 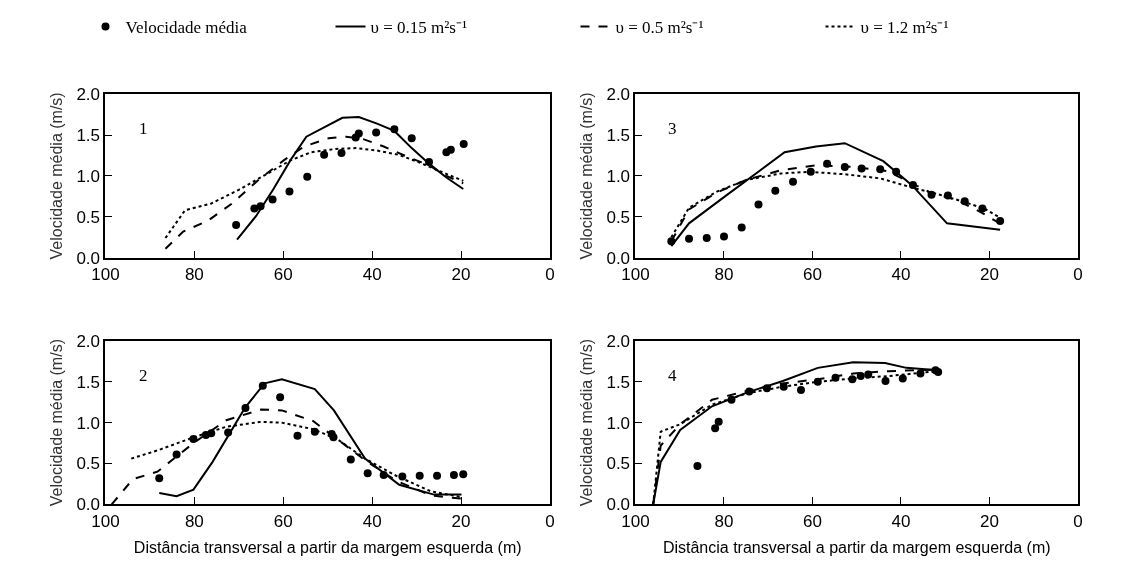 I want to click on legend-label: υ = 1.2 m²s⁻¹, so click(x=904, y=28).